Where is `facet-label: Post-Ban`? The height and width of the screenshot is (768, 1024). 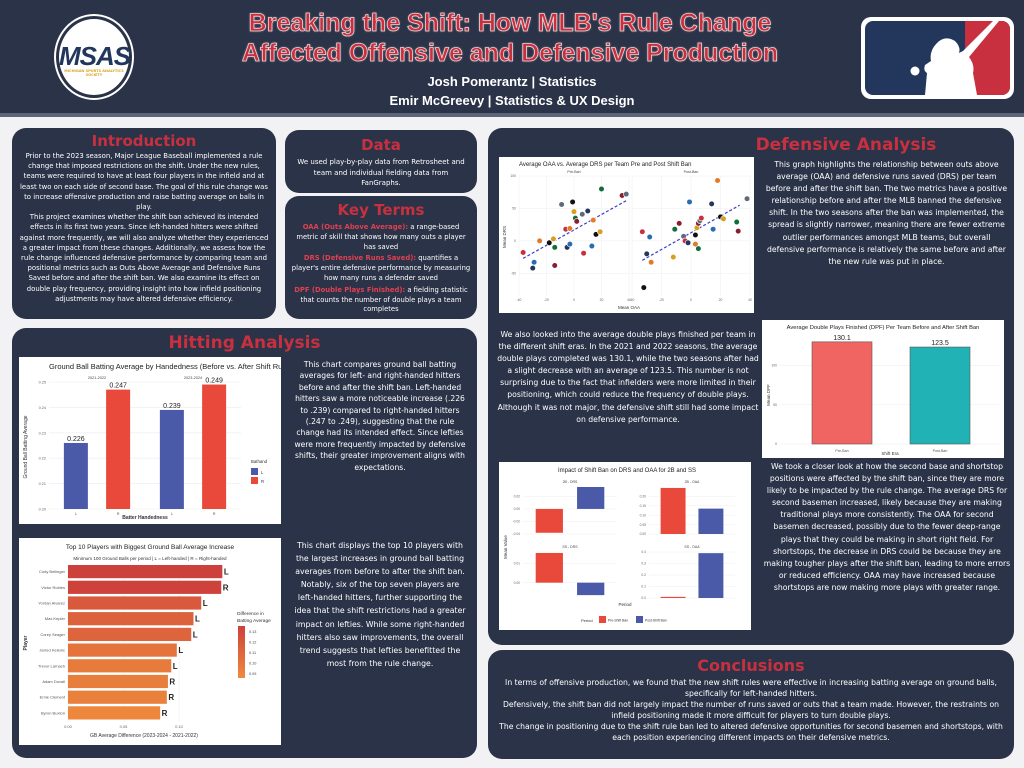 facet-label: Post-Ban is located at coordinates (691, 172).